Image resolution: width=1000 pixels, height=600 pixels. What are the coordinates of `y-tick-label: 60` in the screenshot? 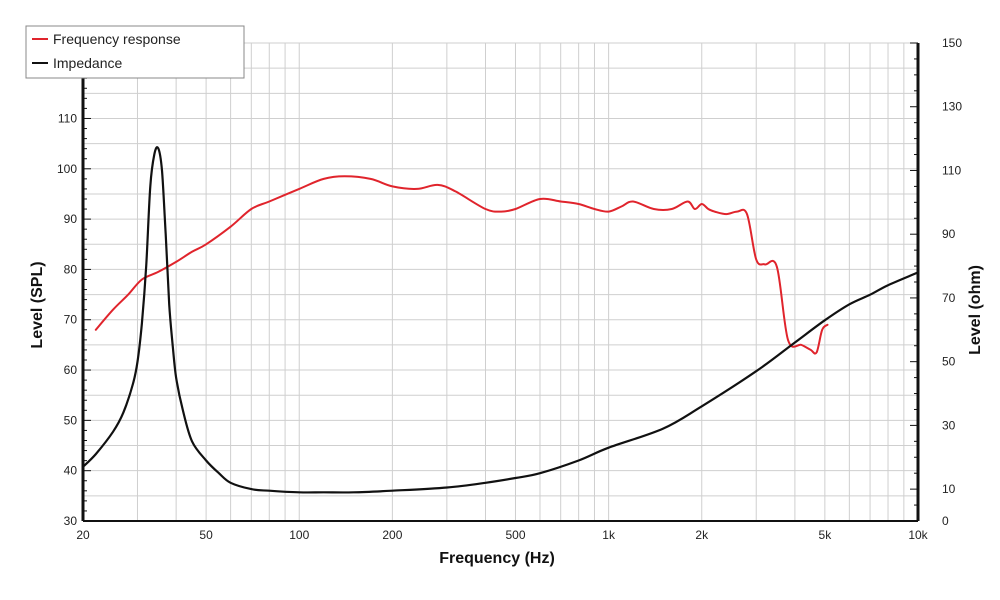 It's located at (71, 370).